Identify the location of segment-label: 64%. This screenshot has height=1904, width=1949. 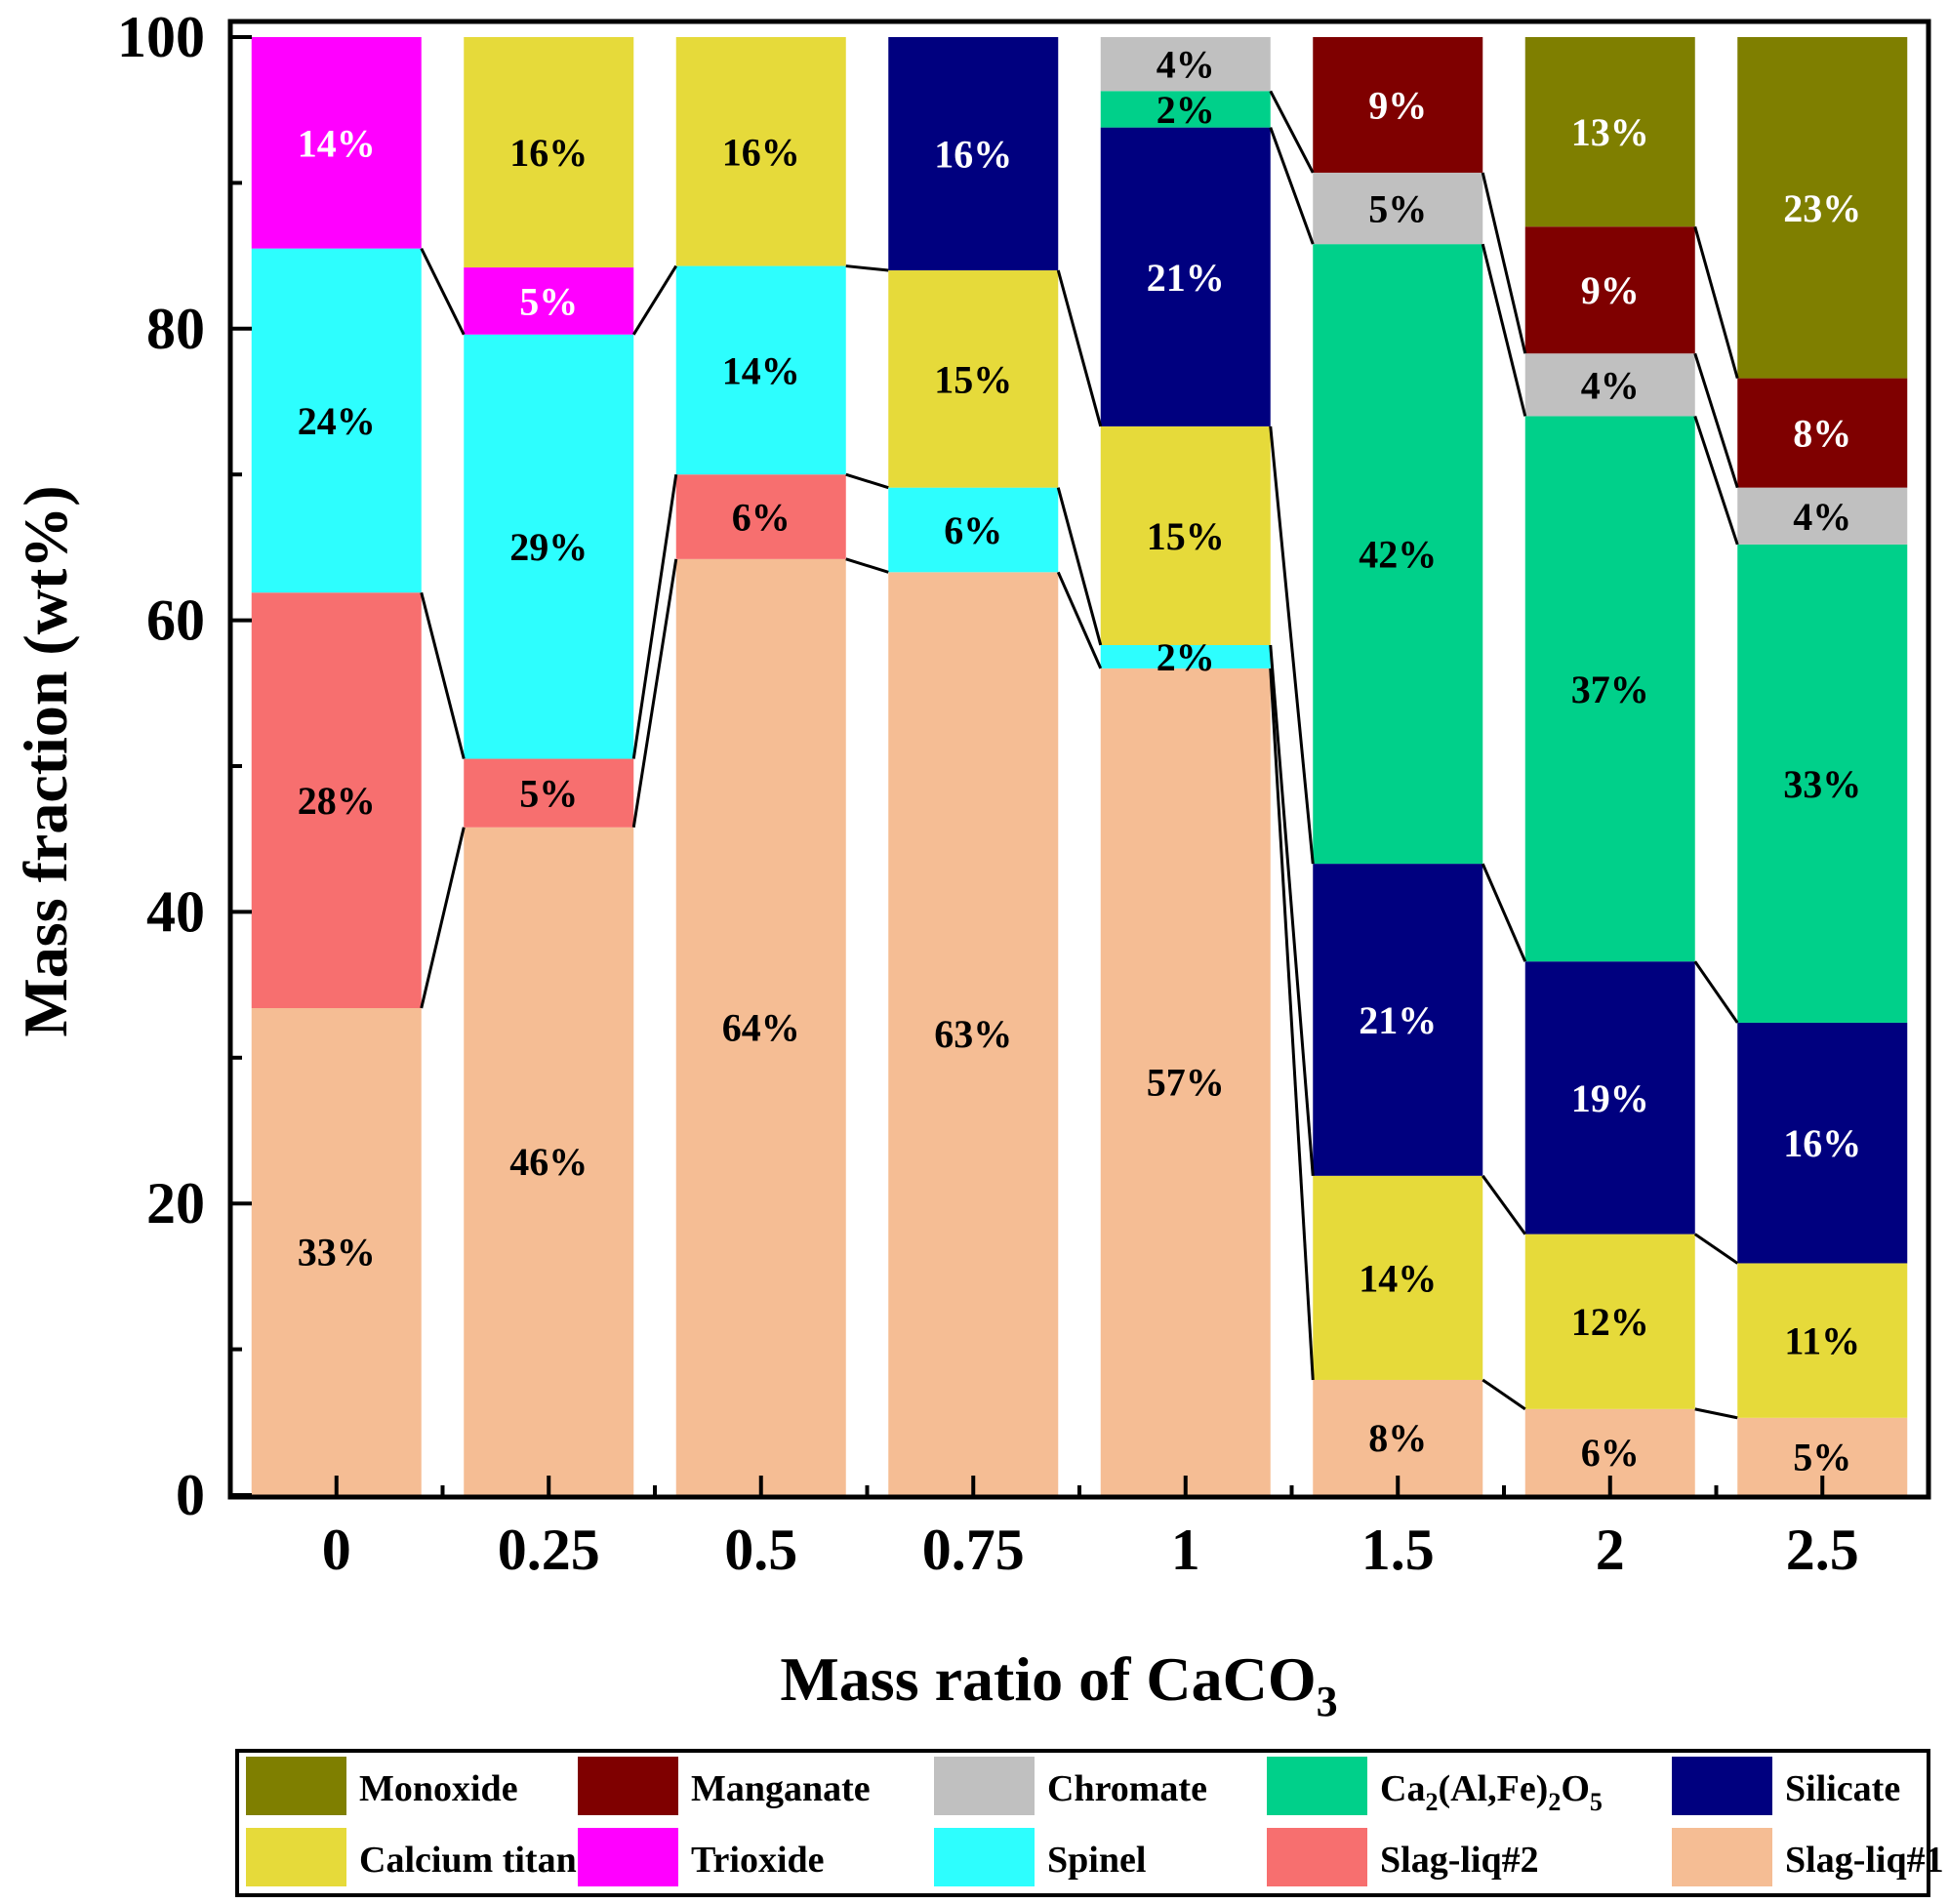
(761, 1027).